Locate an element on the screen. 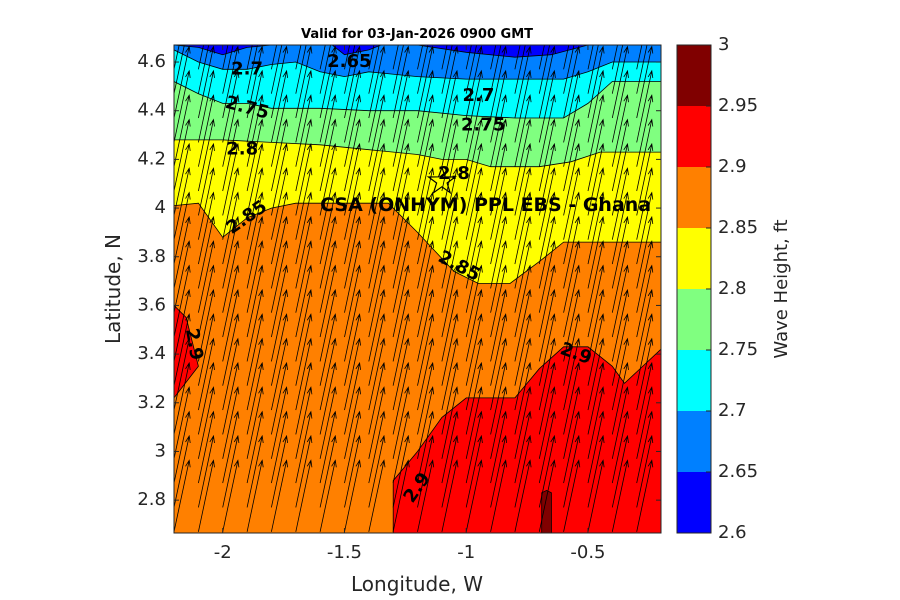 The width and height of the screenshot is (900, 600). contour-label-0: 2.65 is located at coordinates (349, 61).